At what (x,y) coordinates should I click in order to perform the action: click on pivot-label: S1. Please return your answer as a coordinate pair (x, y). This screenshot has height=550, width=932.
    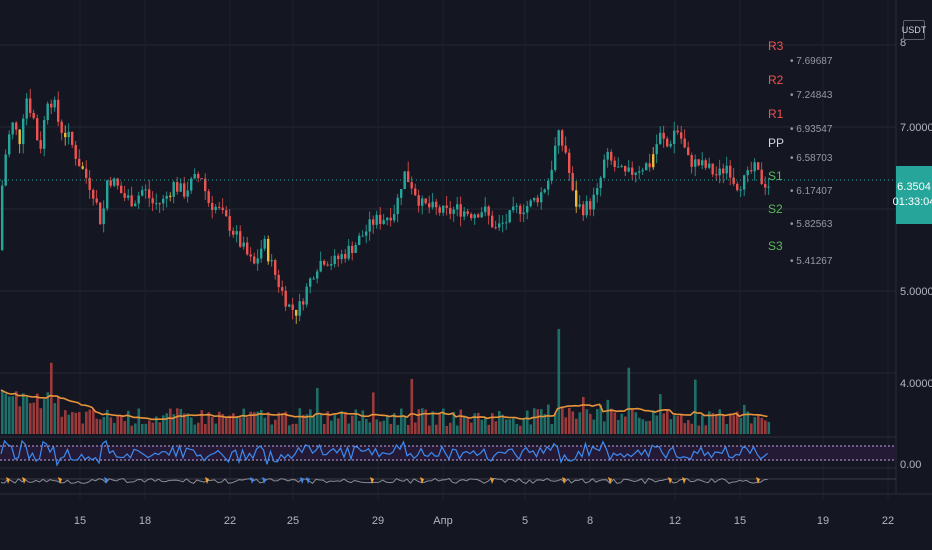
    Looking at the image, I should click on (775, 176).